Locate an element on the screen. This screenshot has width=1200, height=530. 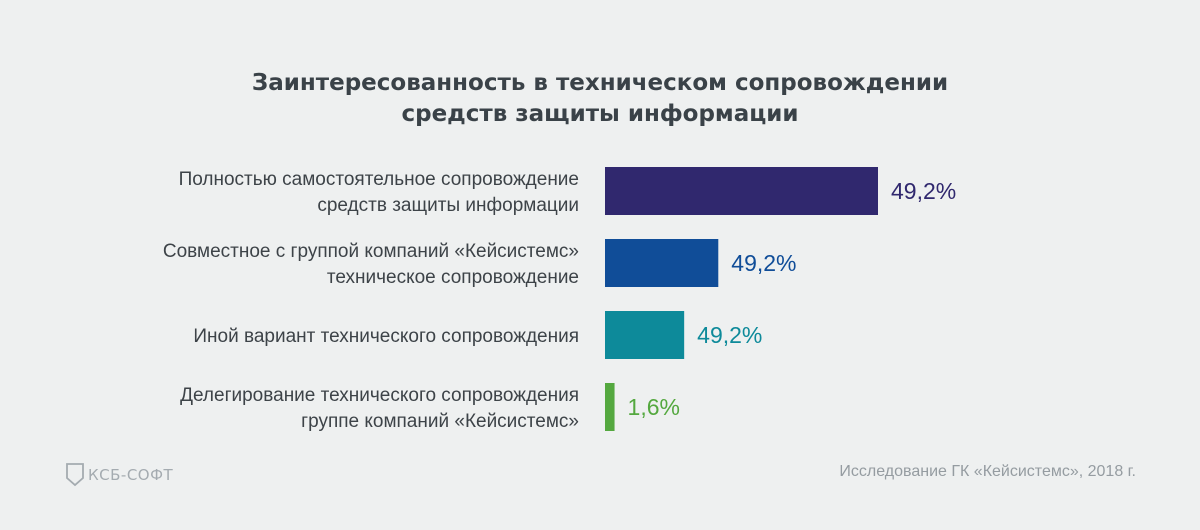
shield-logo-icon is located at coordinates (75, 475).